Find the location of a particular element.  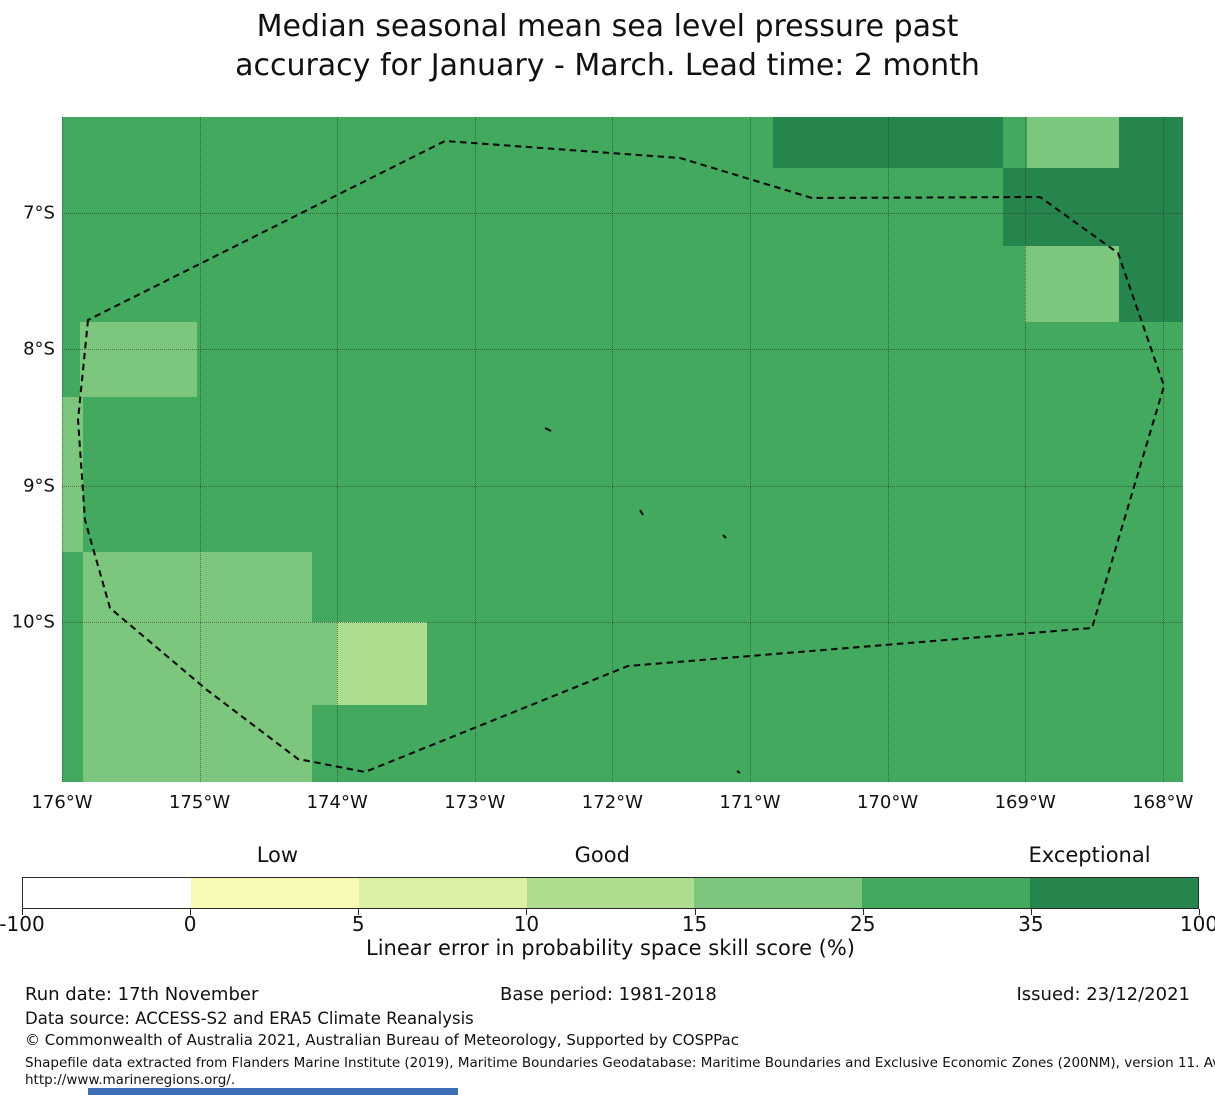

y-tick-label: 10°S is located at coordinates (33, 622).